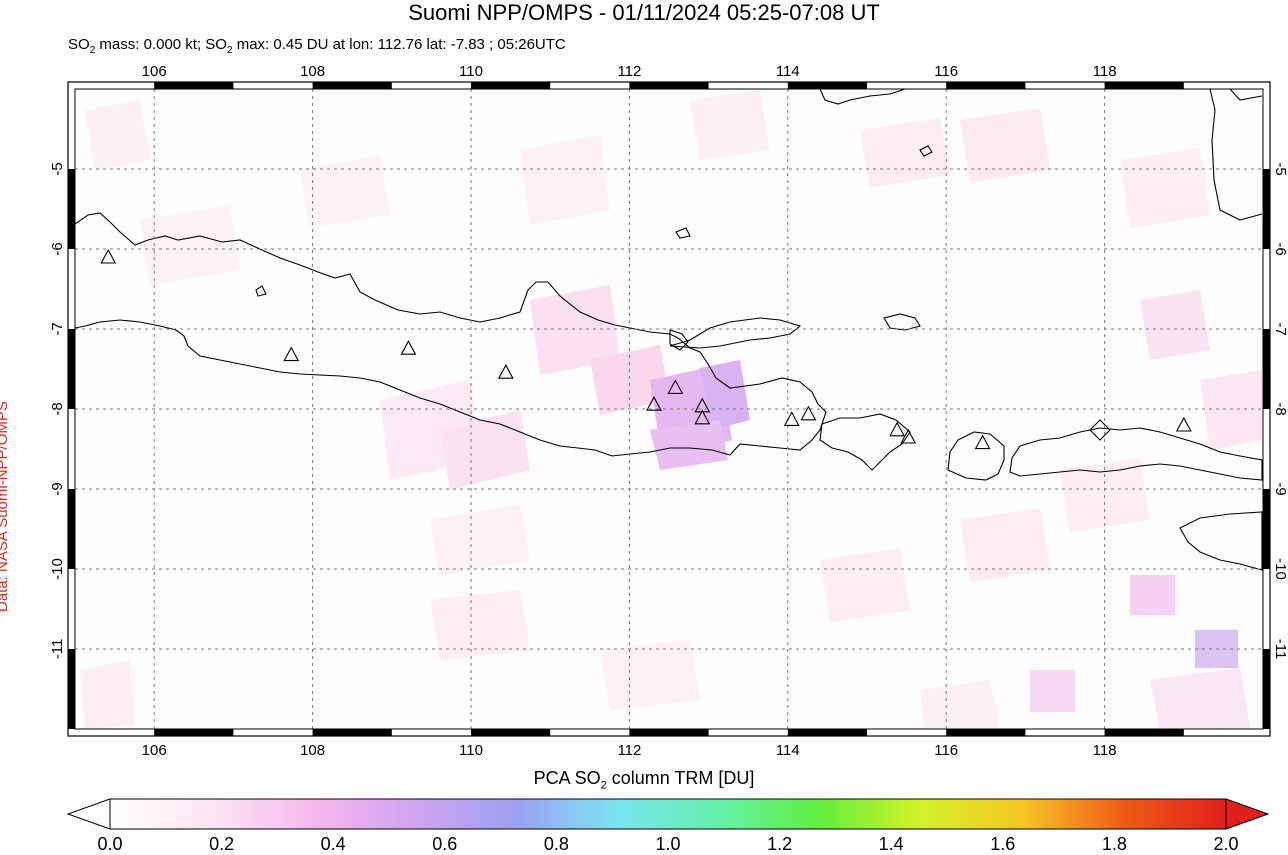 The image size is (1288, 855). Describe the element at coordinates (902, 322) in the screenshot. I see `kangean-island-outline` at that location.